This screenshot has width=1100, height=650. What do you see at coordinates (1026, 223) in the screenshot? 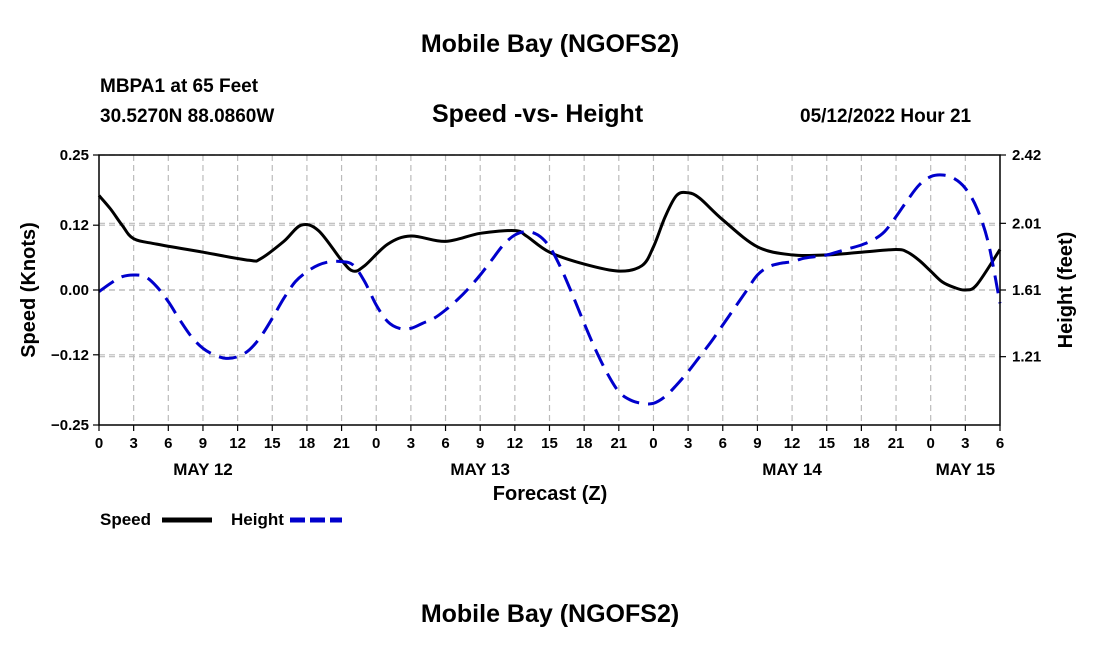
I see `y-right-tick-label: 2.01` at bounding box center [1026, 223].